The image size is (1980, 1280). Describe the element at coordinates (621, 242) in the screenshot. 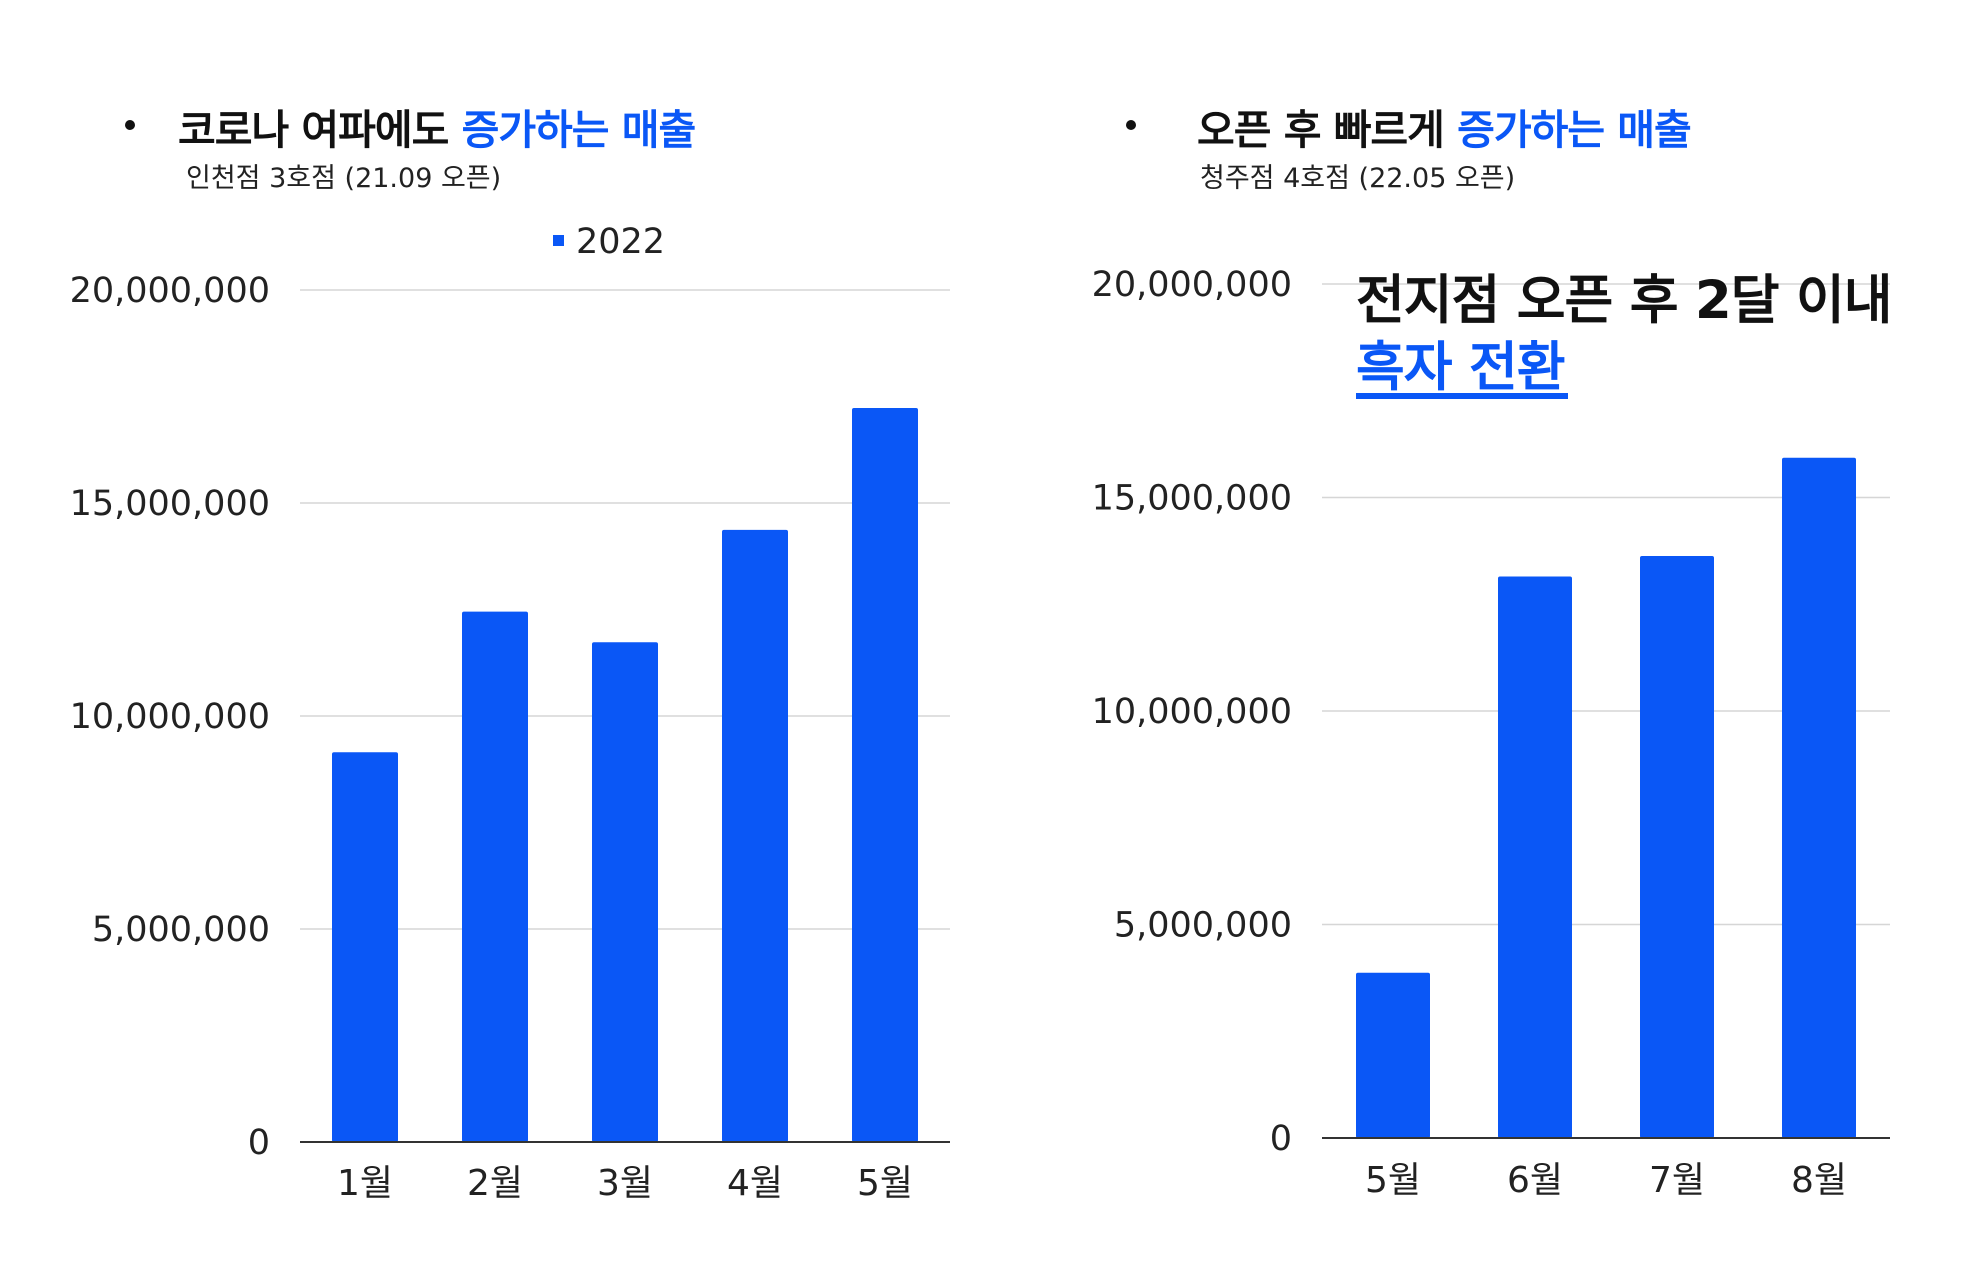

I see `legend-label: 2022` at that location.